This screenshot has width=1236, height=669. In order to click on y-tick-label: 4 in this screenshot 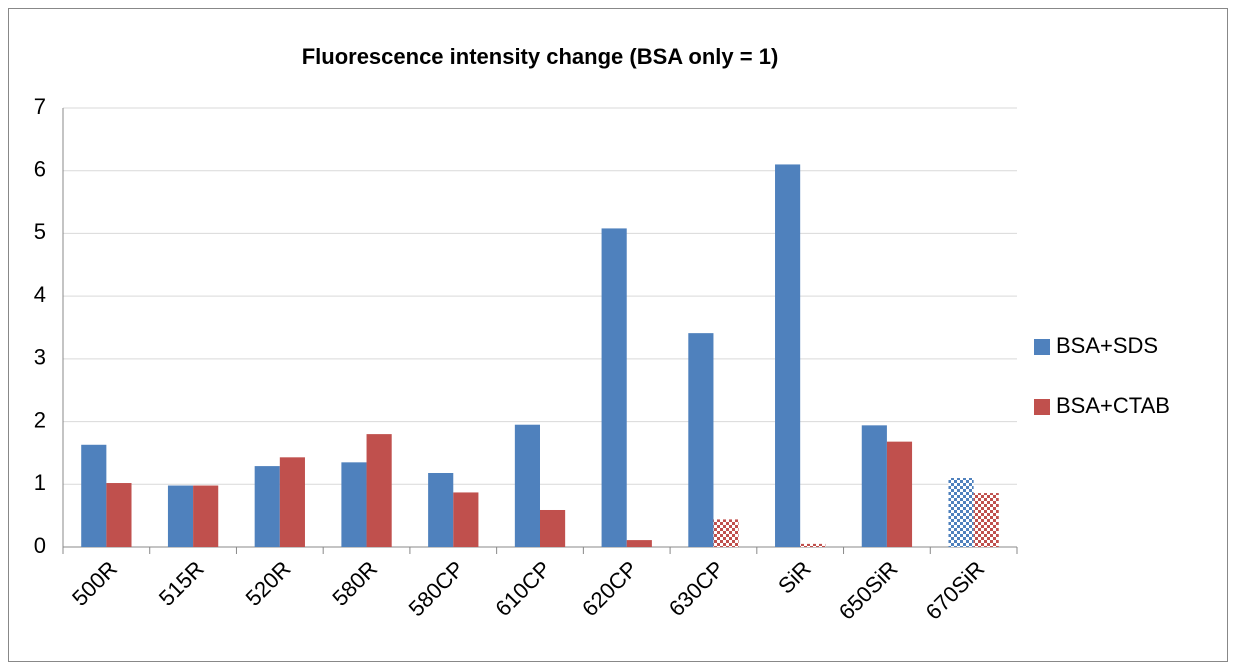, I will do `click(40, 294)`.